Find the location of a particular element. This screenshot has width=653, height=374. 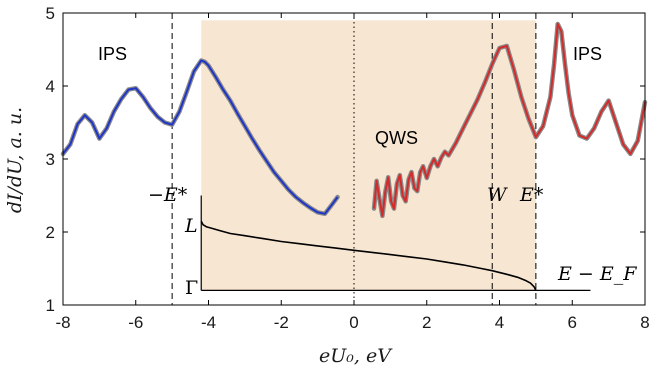

x-tick-label: -4 is located at coordinates (208, 322).